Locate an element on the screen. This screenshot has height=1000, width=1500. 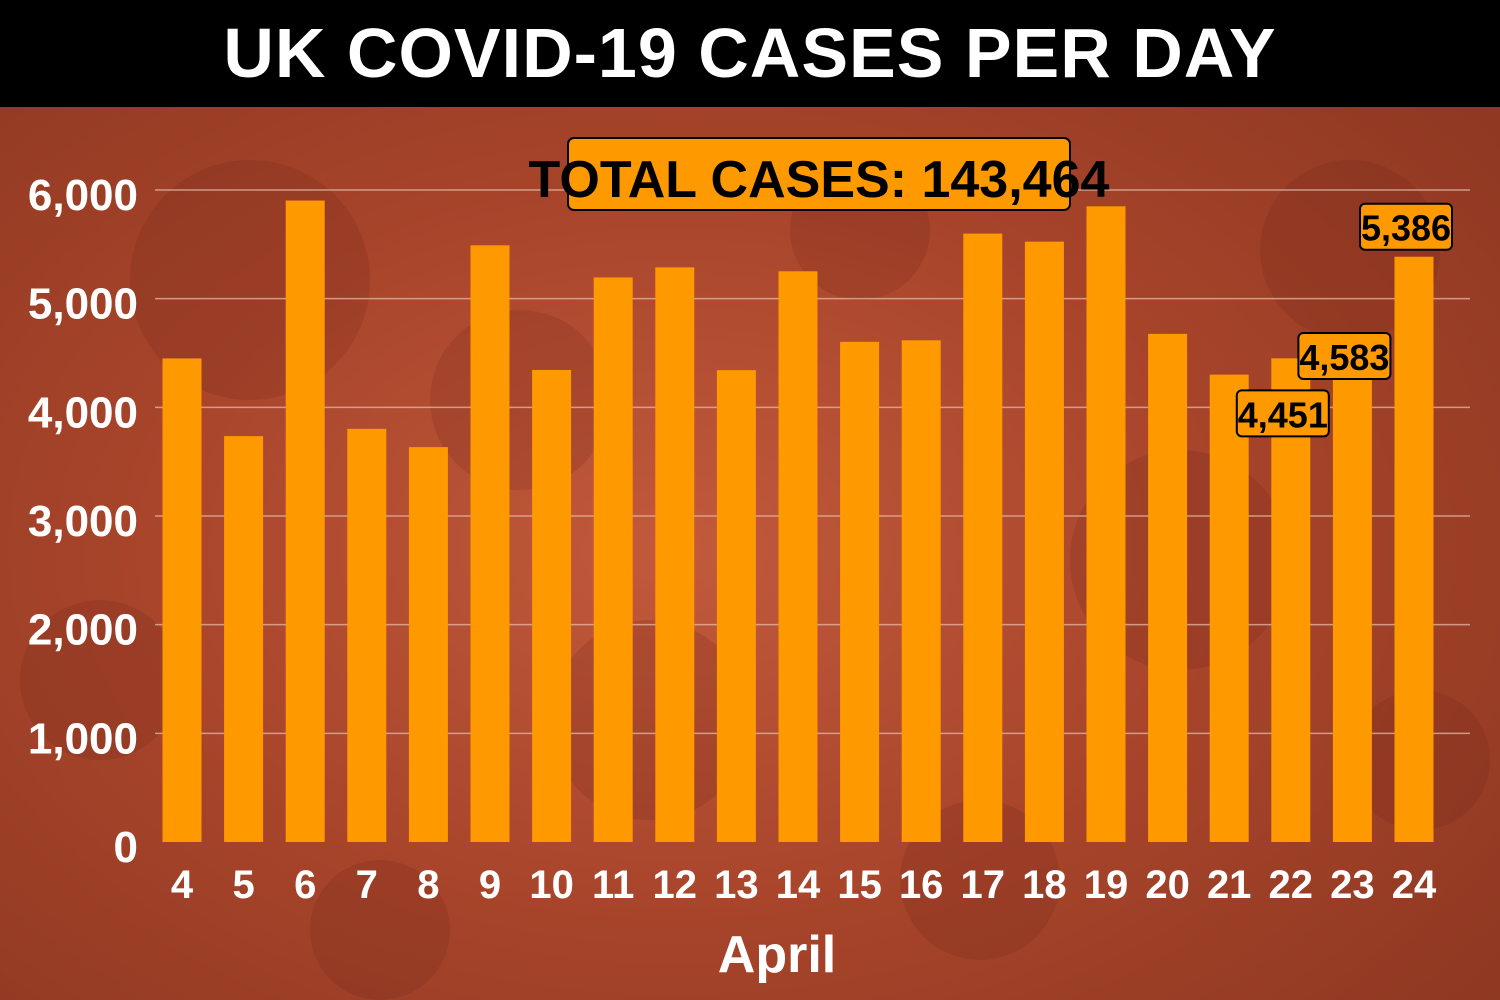
data-label-text: 5,386 is located at coordinates (1406, 228).